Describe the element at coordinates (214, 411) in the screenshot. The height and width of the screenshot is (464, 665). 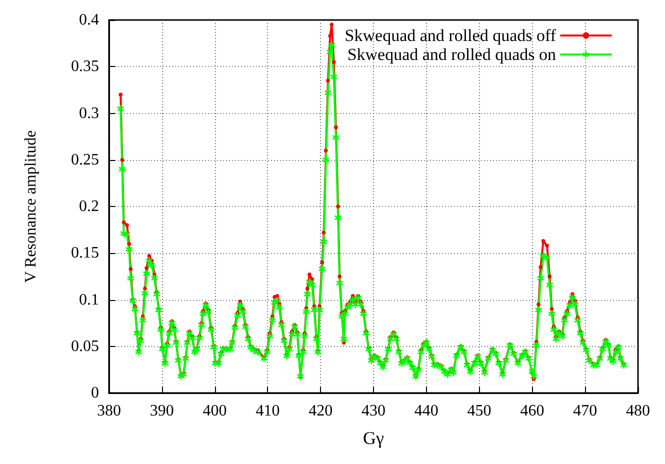
I see `x-tick-label: 400` at that location.